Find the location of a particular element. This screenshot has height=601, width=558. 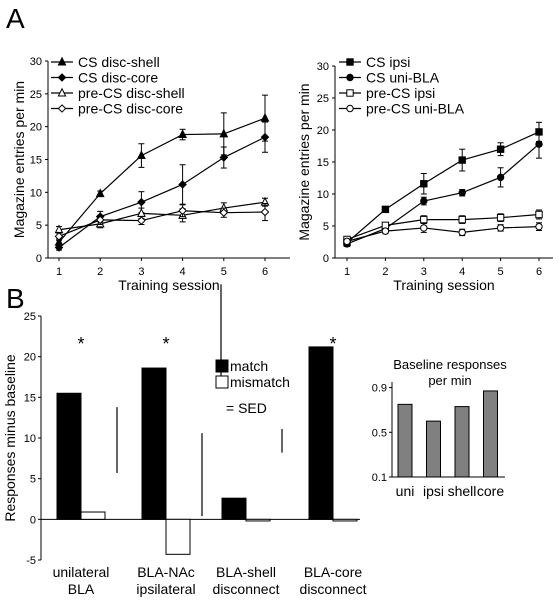

inset-y-tick-label: 0.1 is located at coordinates (379, 478).